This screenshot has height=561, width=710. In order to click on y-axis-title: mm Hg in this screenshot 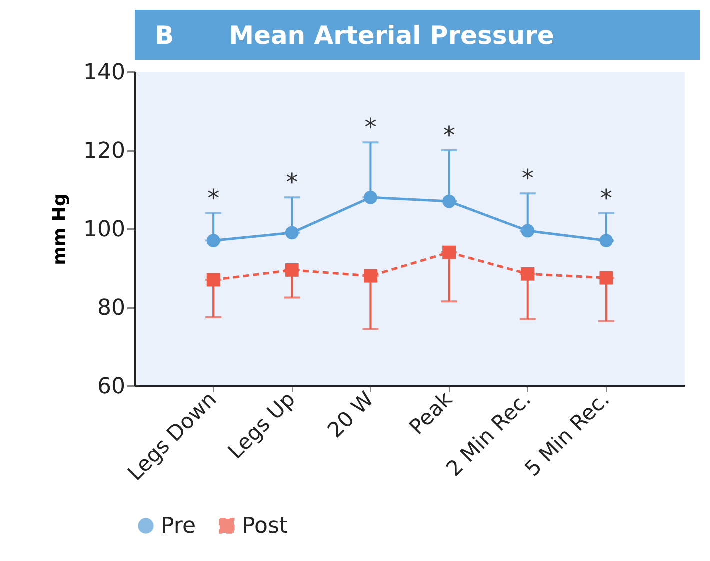, I will do `click(60, 230)`.